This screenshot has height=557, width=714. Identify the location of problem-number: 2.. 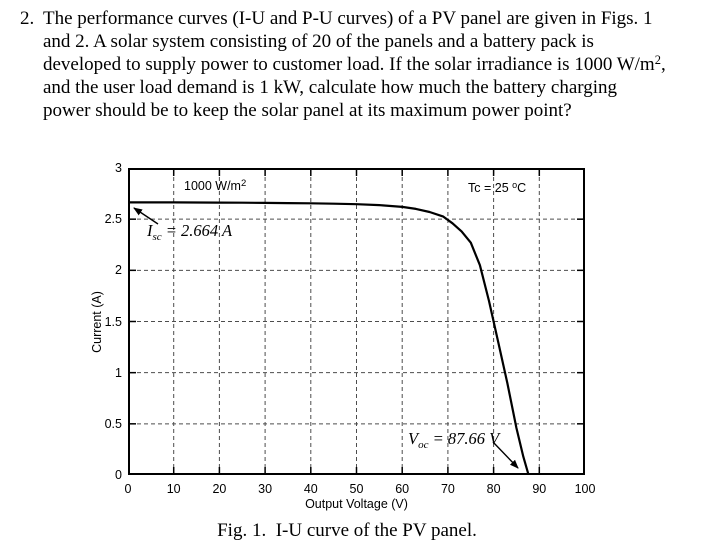
(27, 18).